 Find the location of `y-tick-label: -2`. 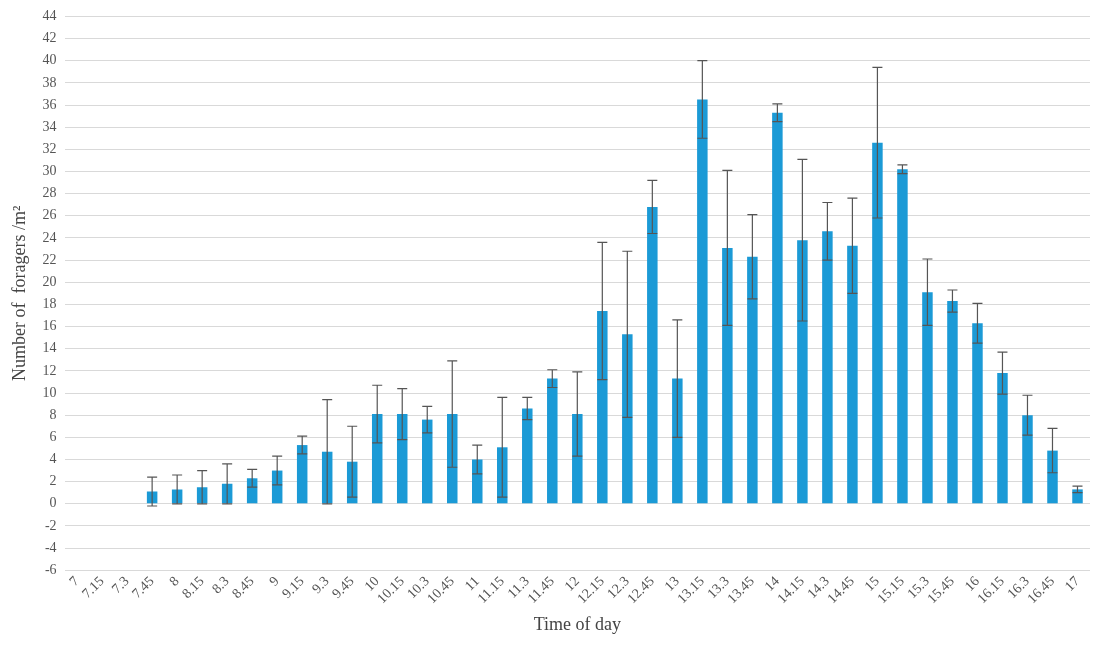

y-tick-label: -2 is located at coordinates (50, 525).